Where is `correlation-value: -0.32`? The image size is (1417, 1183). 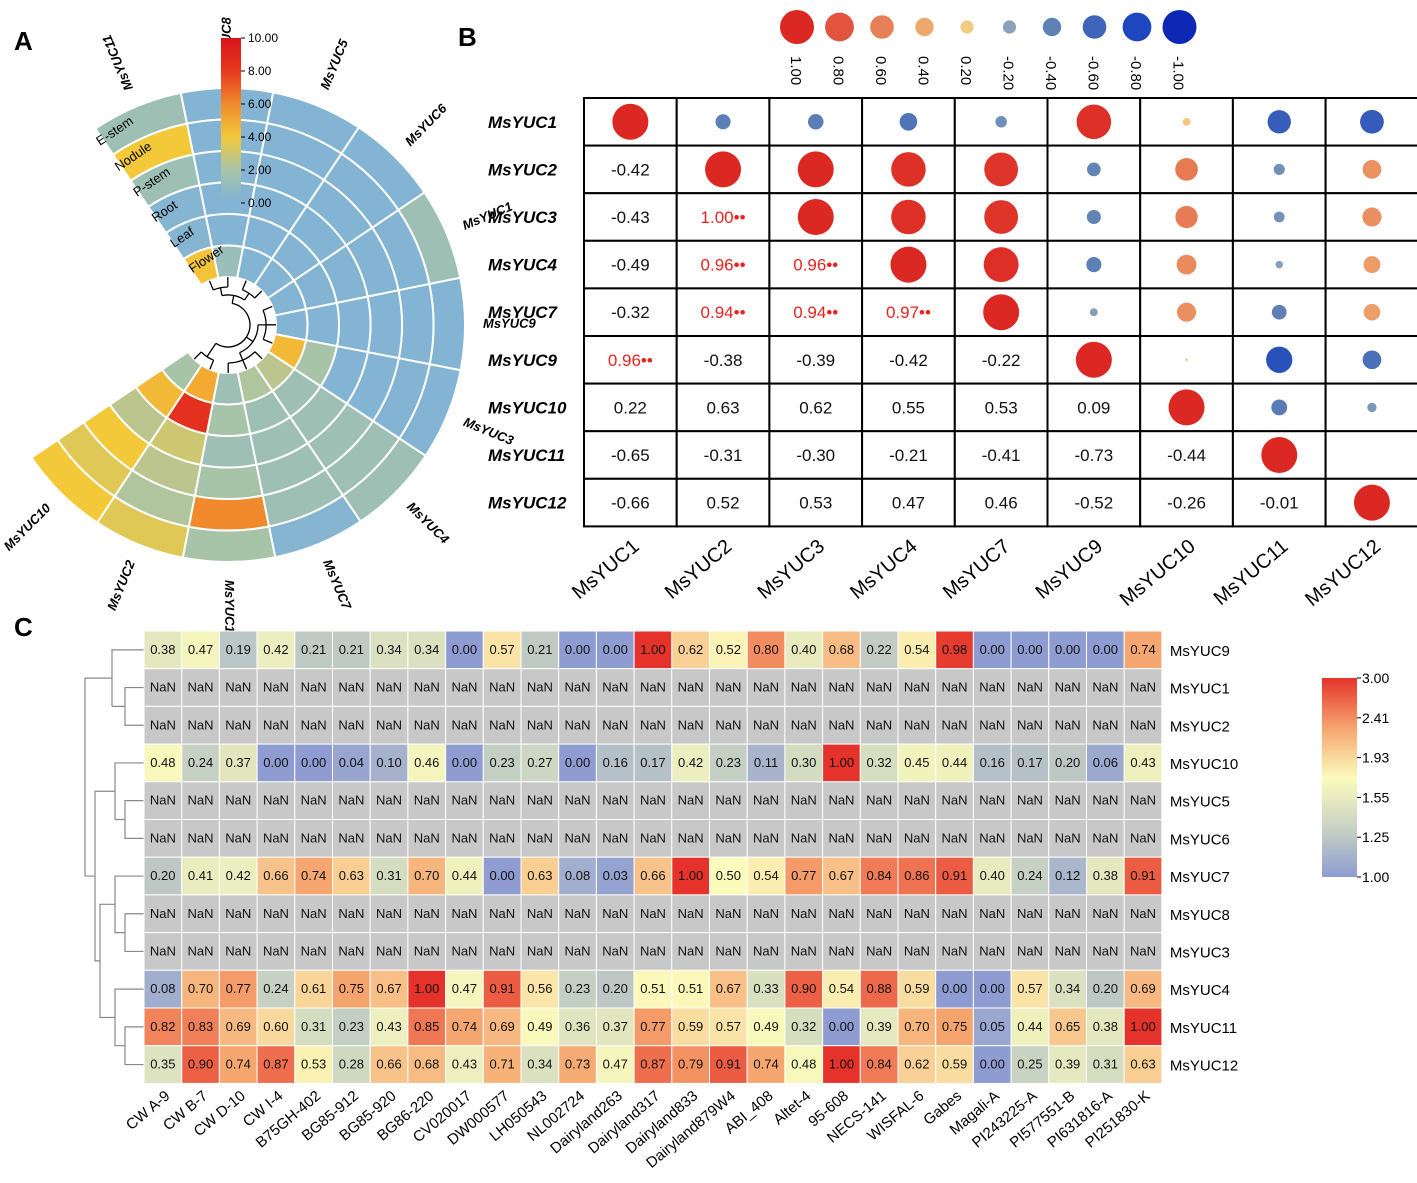 correlation-value: -0.32 is located at coordinates (630, 312).